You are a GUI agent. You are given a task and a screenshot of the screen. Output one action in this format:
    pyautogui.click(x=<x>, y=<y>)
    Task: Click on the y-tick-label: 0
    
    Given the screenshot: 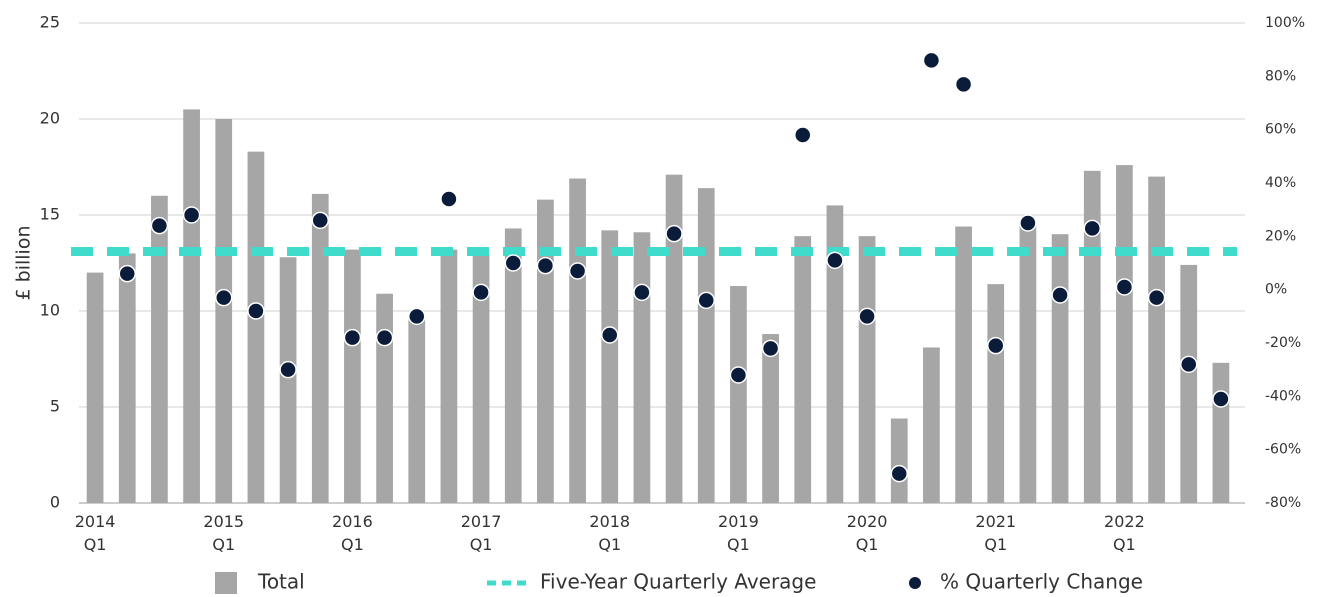 What is the action you would take?
    pyautogui.click(x=55, y=502)
    